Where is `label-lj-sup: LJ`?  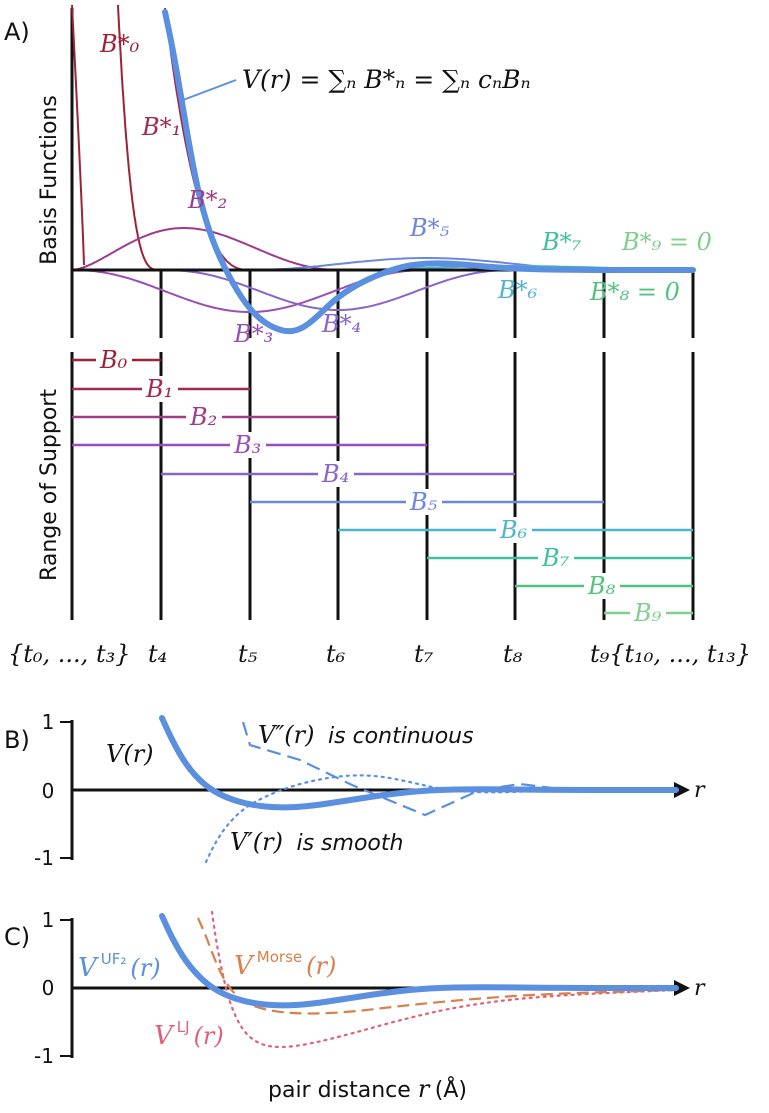
label-lj-sup: LJ is located at coordinates (183, 1027).